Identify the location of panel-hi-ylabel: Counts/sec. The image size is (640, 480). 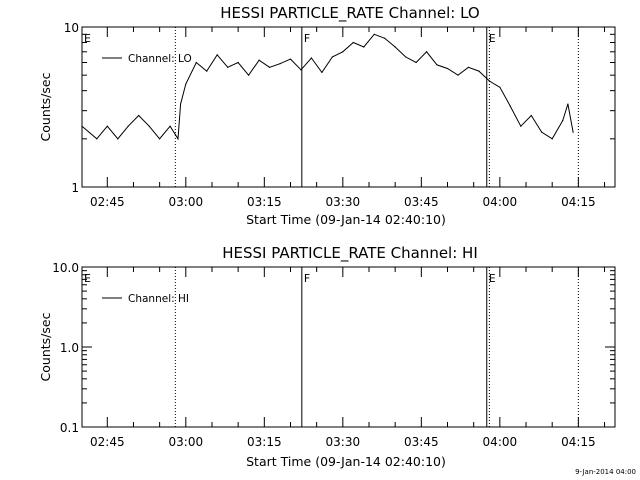
(45, 346).